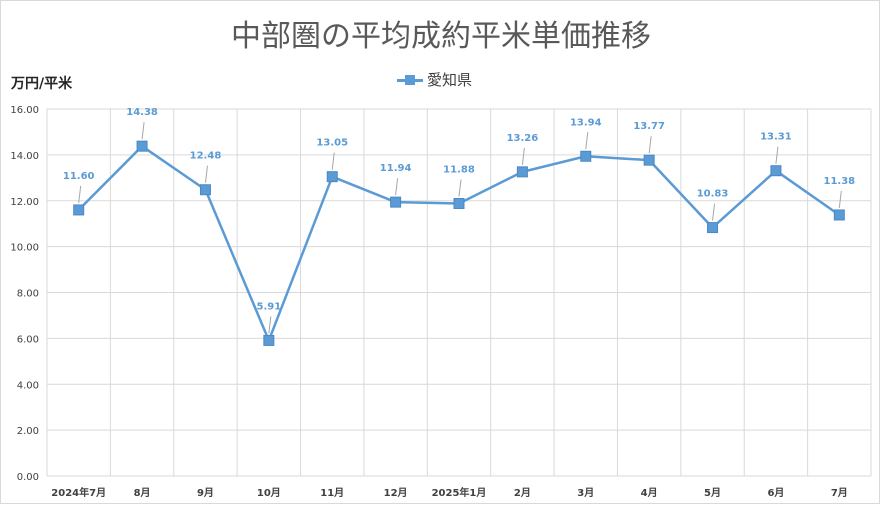  What do you see at coordinates (28, 294) in the screenshot?
I see `y-tick-label: 8.00` at bounding box center [28, 294].